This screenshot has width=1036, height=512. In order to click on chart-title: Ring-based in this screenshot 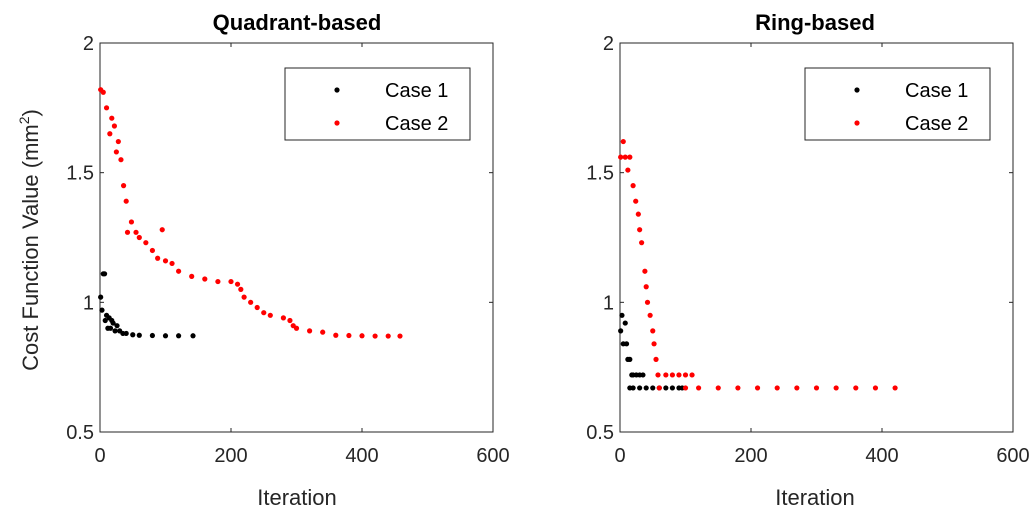, I will do `click(815, 22)`.